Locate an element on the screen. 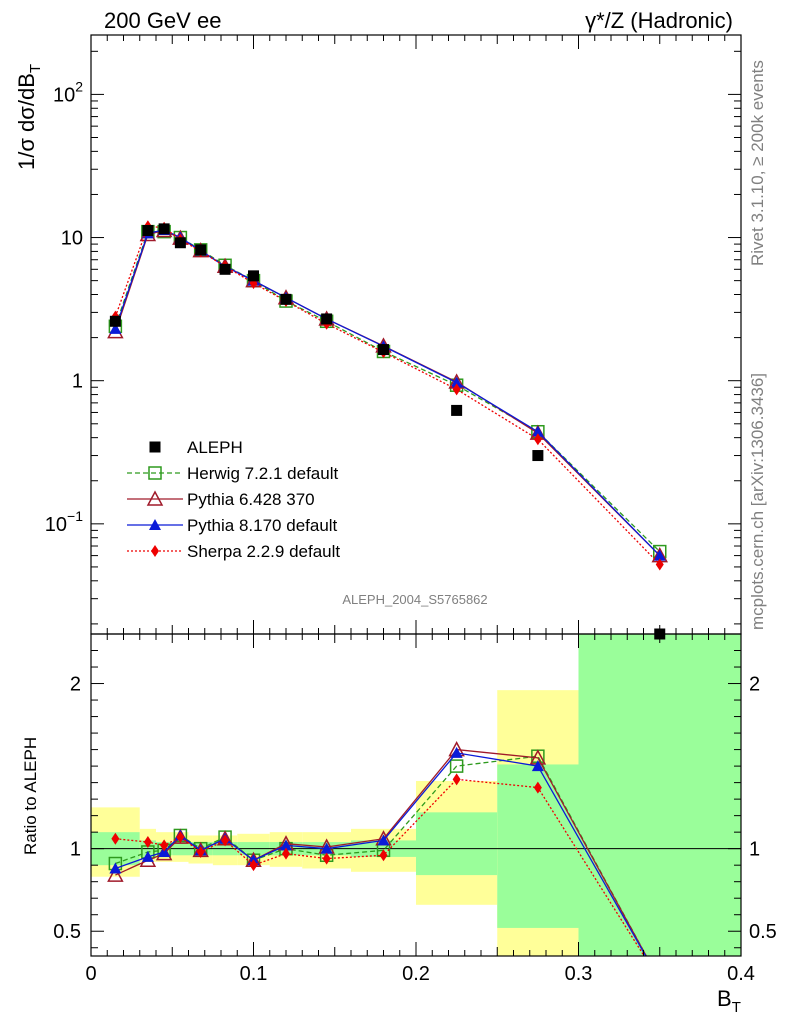 This screenshot has height=1024, width=786. ratio-ytick-label-right-2: 2 is located at coordinates (754, 685).